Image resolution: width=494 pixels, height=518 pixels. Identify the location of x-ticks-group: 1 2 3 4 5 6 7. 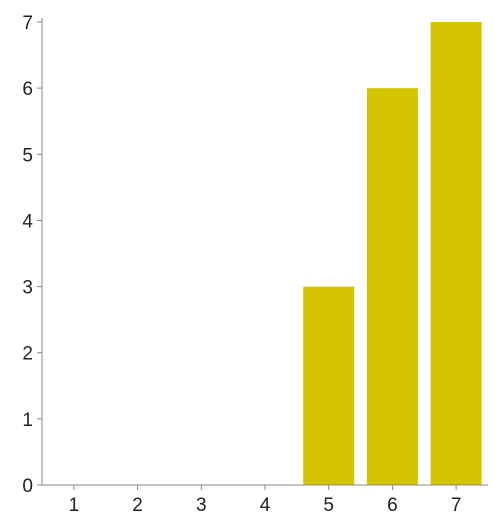
(265, 500).